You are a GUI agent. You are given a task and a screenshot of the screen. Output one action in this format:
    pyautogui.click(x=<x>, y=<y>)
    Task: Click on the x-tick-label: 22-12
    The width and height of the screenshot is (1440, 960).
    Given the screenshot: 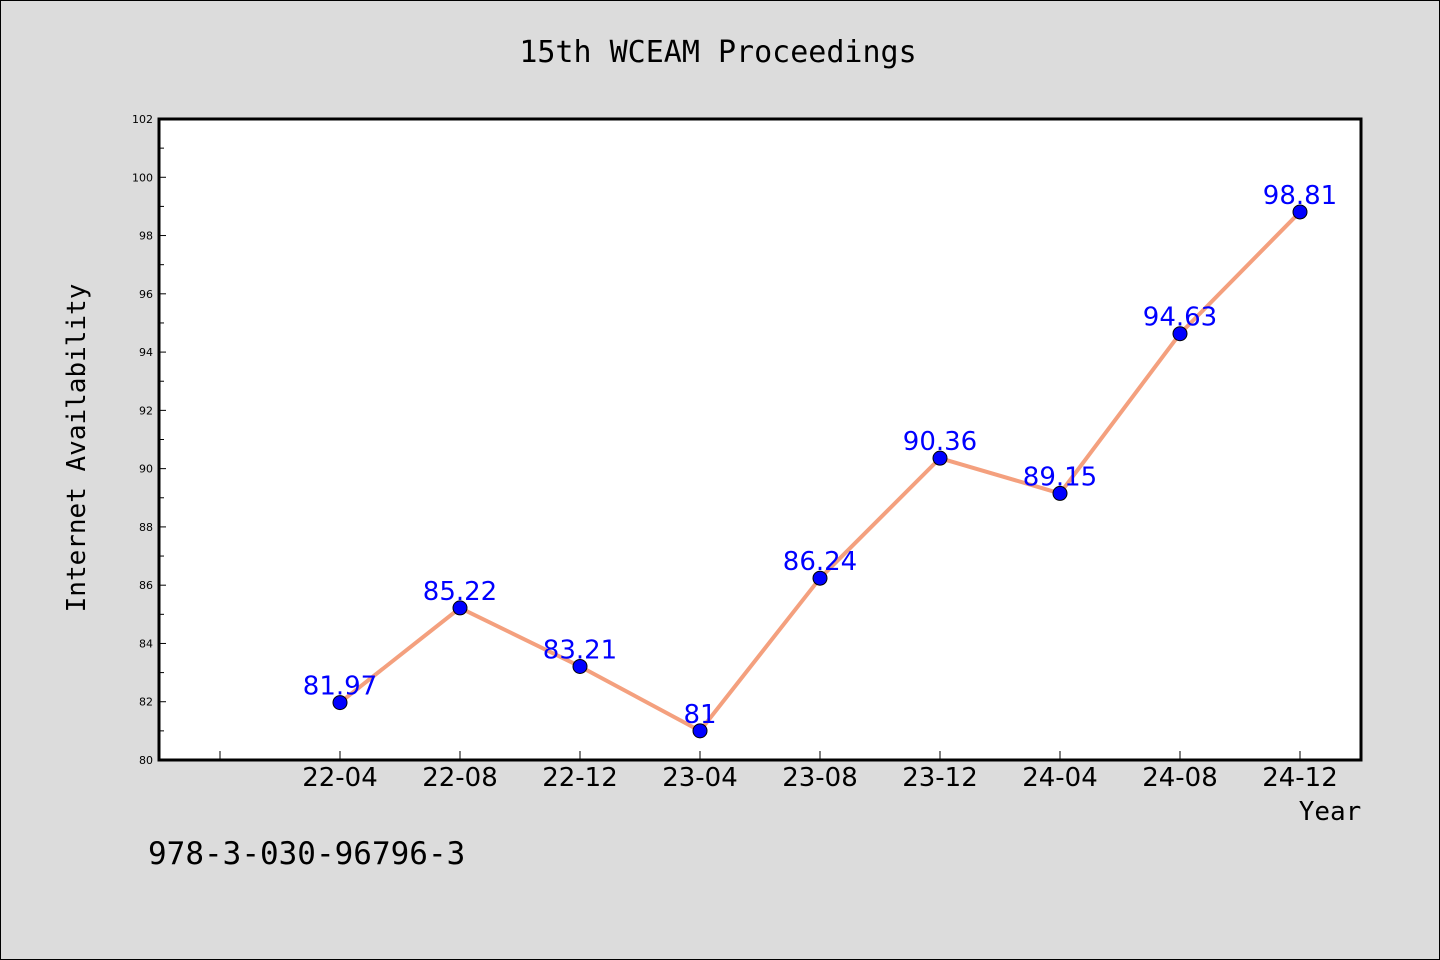 What is the action you would take?
    pyautogui.click(x=580, y=778)
    